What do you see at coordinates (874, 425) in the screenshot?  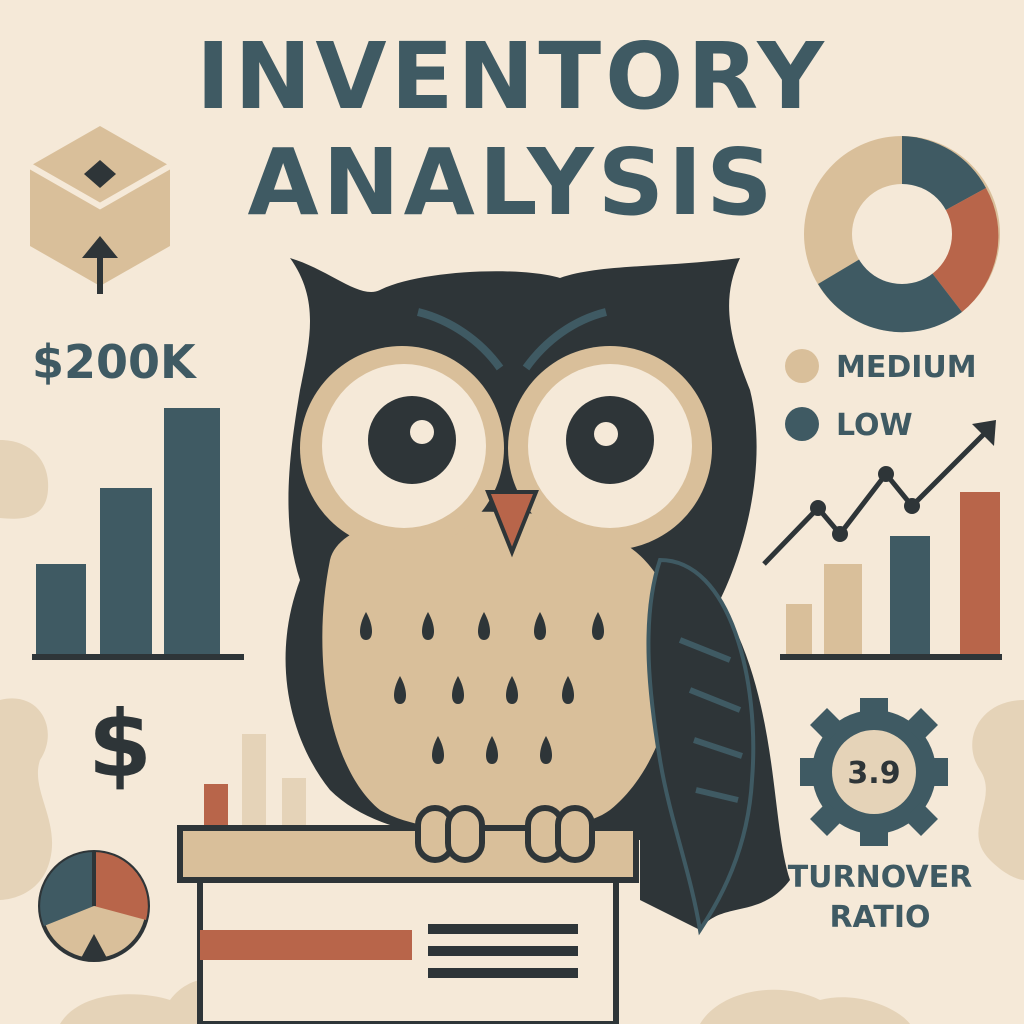 I see `legend-label-low: LOW` at bounding box center [874, 425].